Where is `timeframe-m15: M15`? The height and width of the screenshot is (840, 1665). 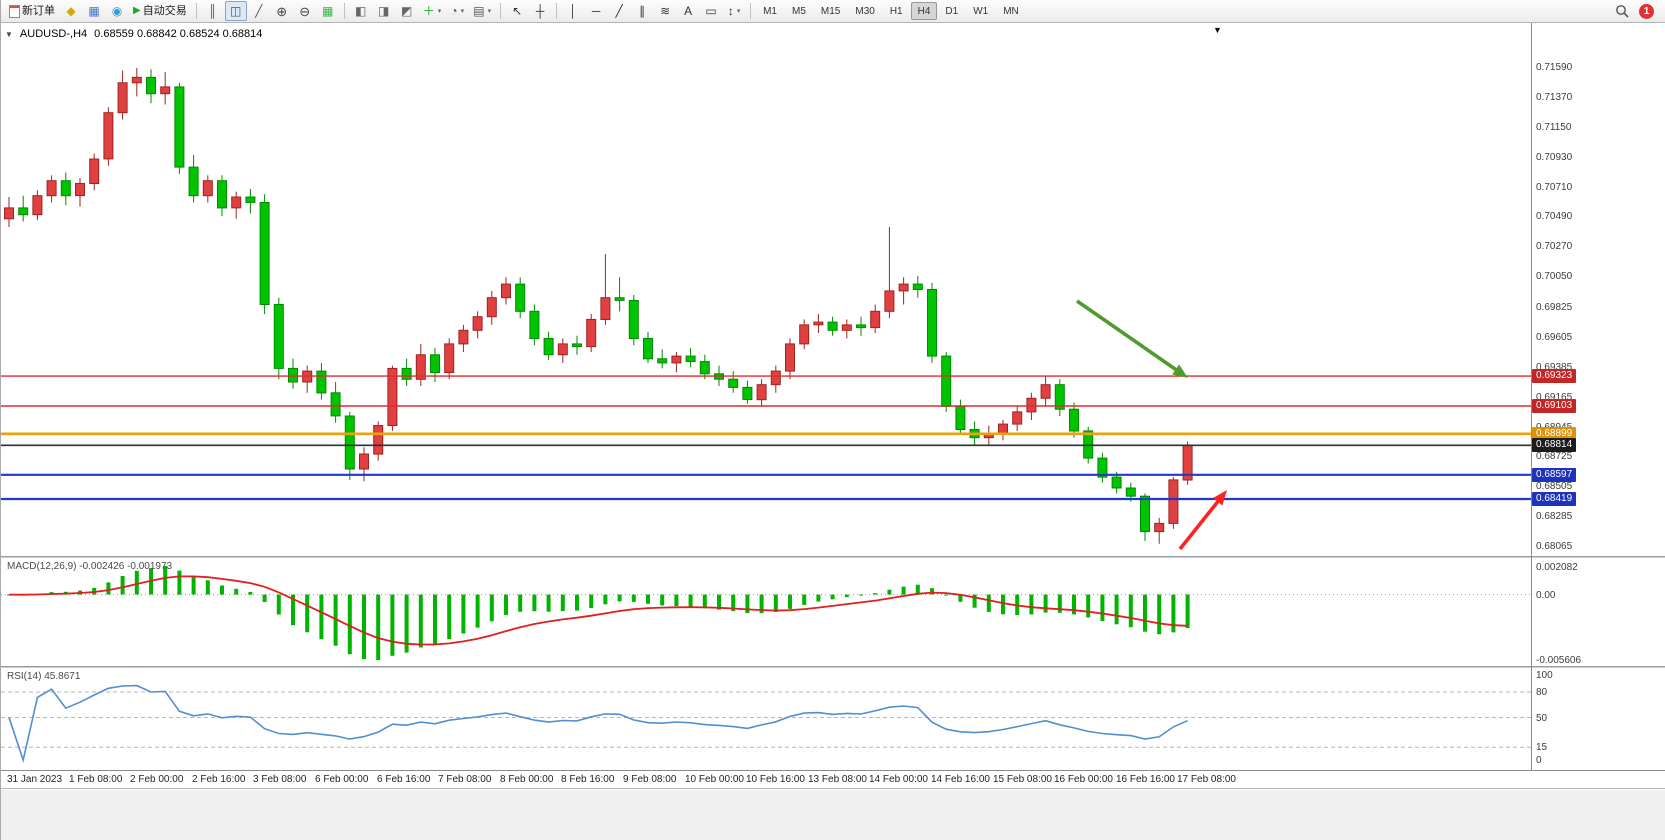 timeframe-m15: M15 is located at coordinates (830, 11).